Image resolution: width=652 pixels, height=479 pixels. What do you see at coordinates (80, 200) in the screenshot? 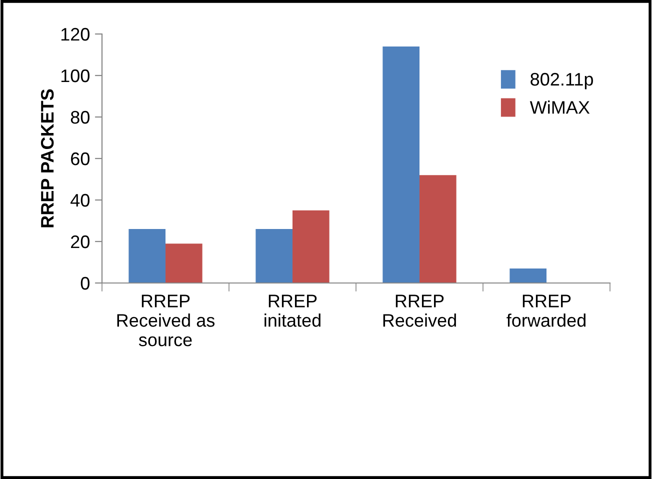
I see `y-tick-label: 40` at bounding box center [80, 200].